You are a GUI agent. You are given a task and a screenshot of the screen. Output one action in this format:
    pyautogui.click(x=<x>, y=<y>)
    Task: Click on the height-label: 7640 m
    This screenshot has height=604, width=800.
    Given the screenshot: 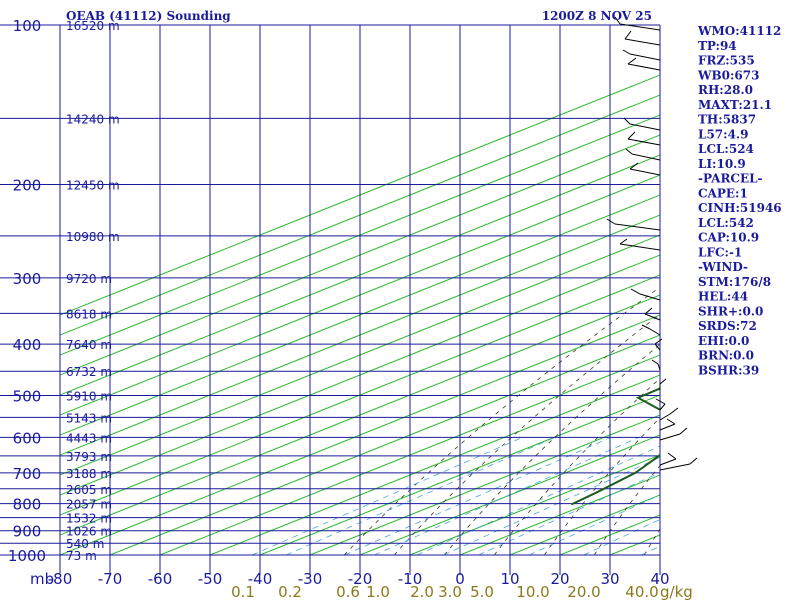 What is the action you would take?
    pyautogui.click(x=89, y=345)
    